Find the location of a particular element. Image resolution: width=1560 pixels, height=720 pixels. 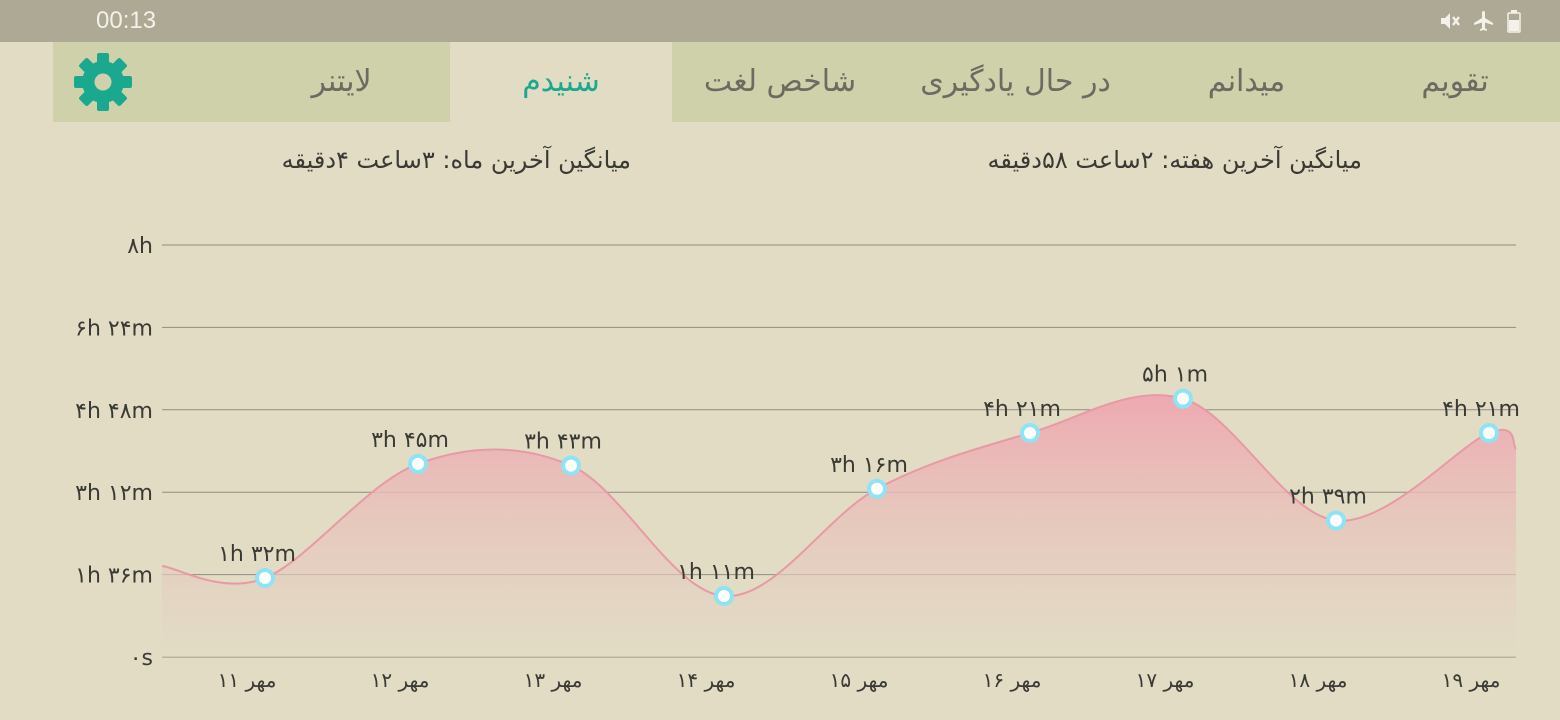

data-label: ۳h ۴۵m is located at coordinates (410, 440).